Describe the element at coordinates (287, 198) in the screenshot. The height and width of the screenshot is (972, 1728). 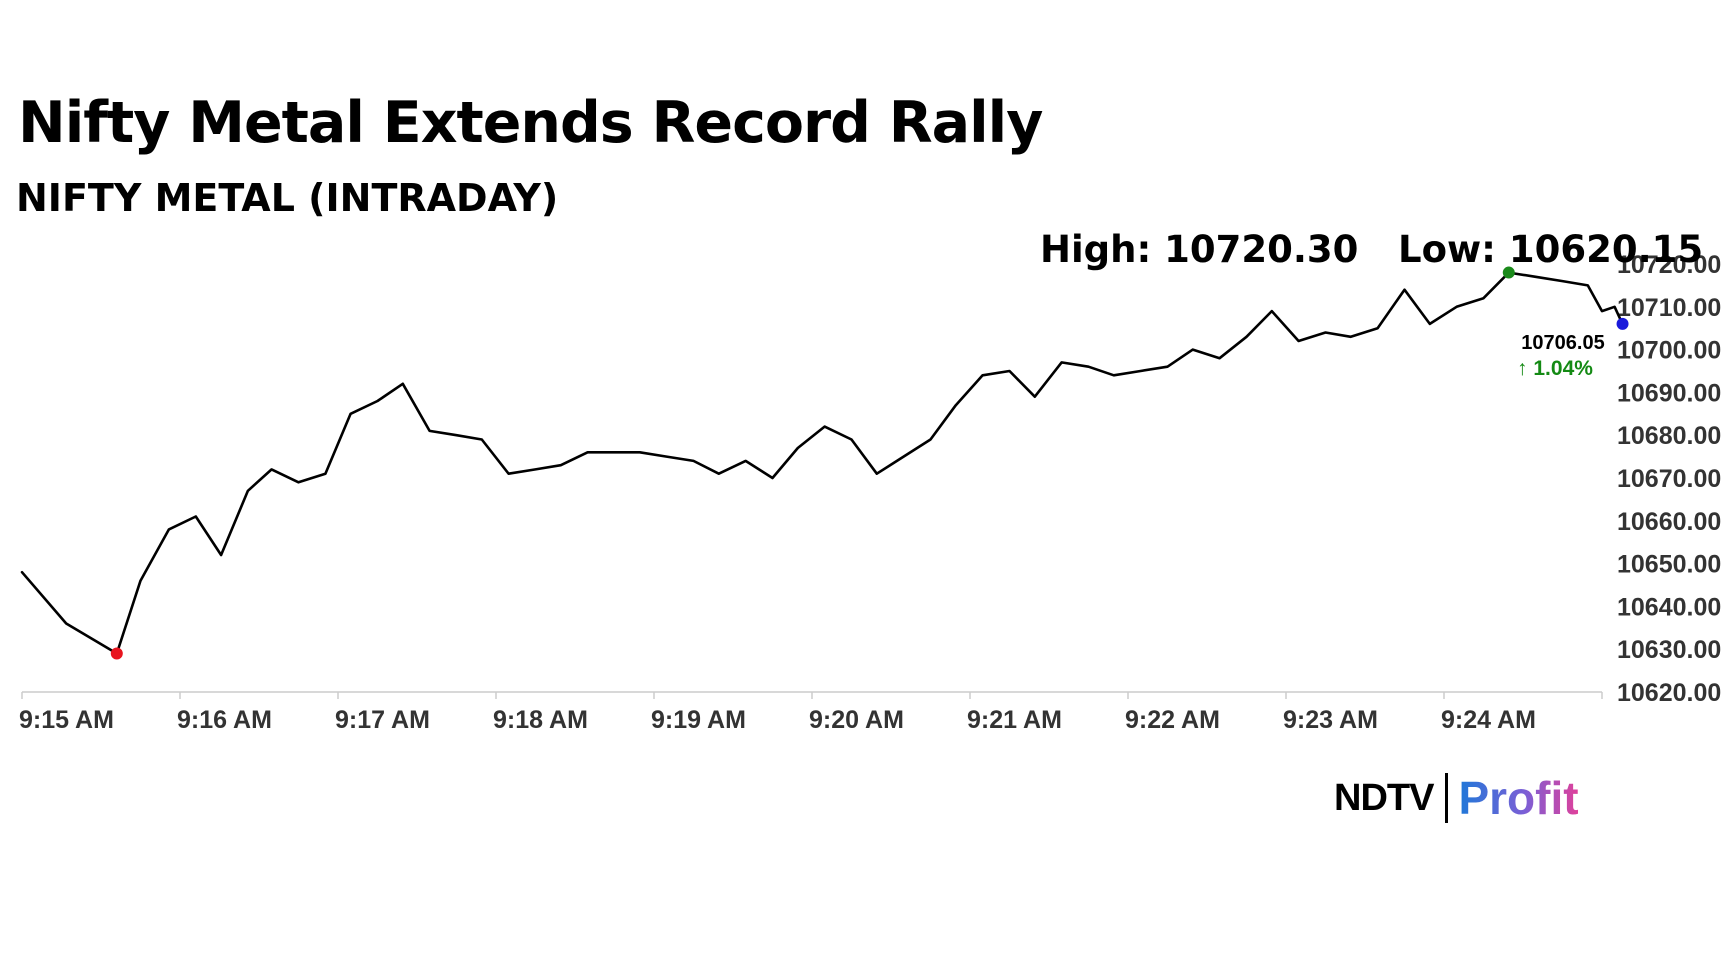
I see `chart-subtitle: NIFTY METAL (INTRADAY)` at that location.